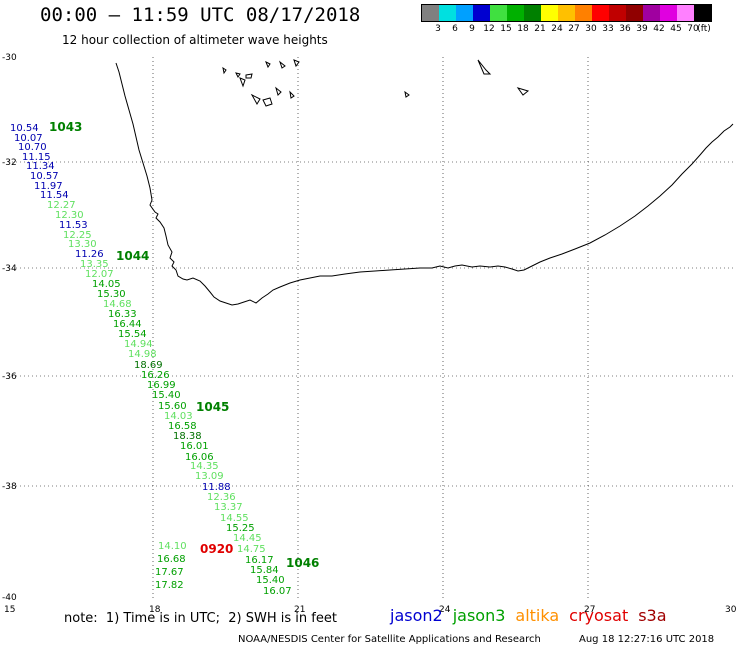 The width and height of the screenshot is (740, 650). What do you see at coordinates (111, 294) in the screenshot?
I see `wave-height-value: 15.30` at bounding box center [111, 294].